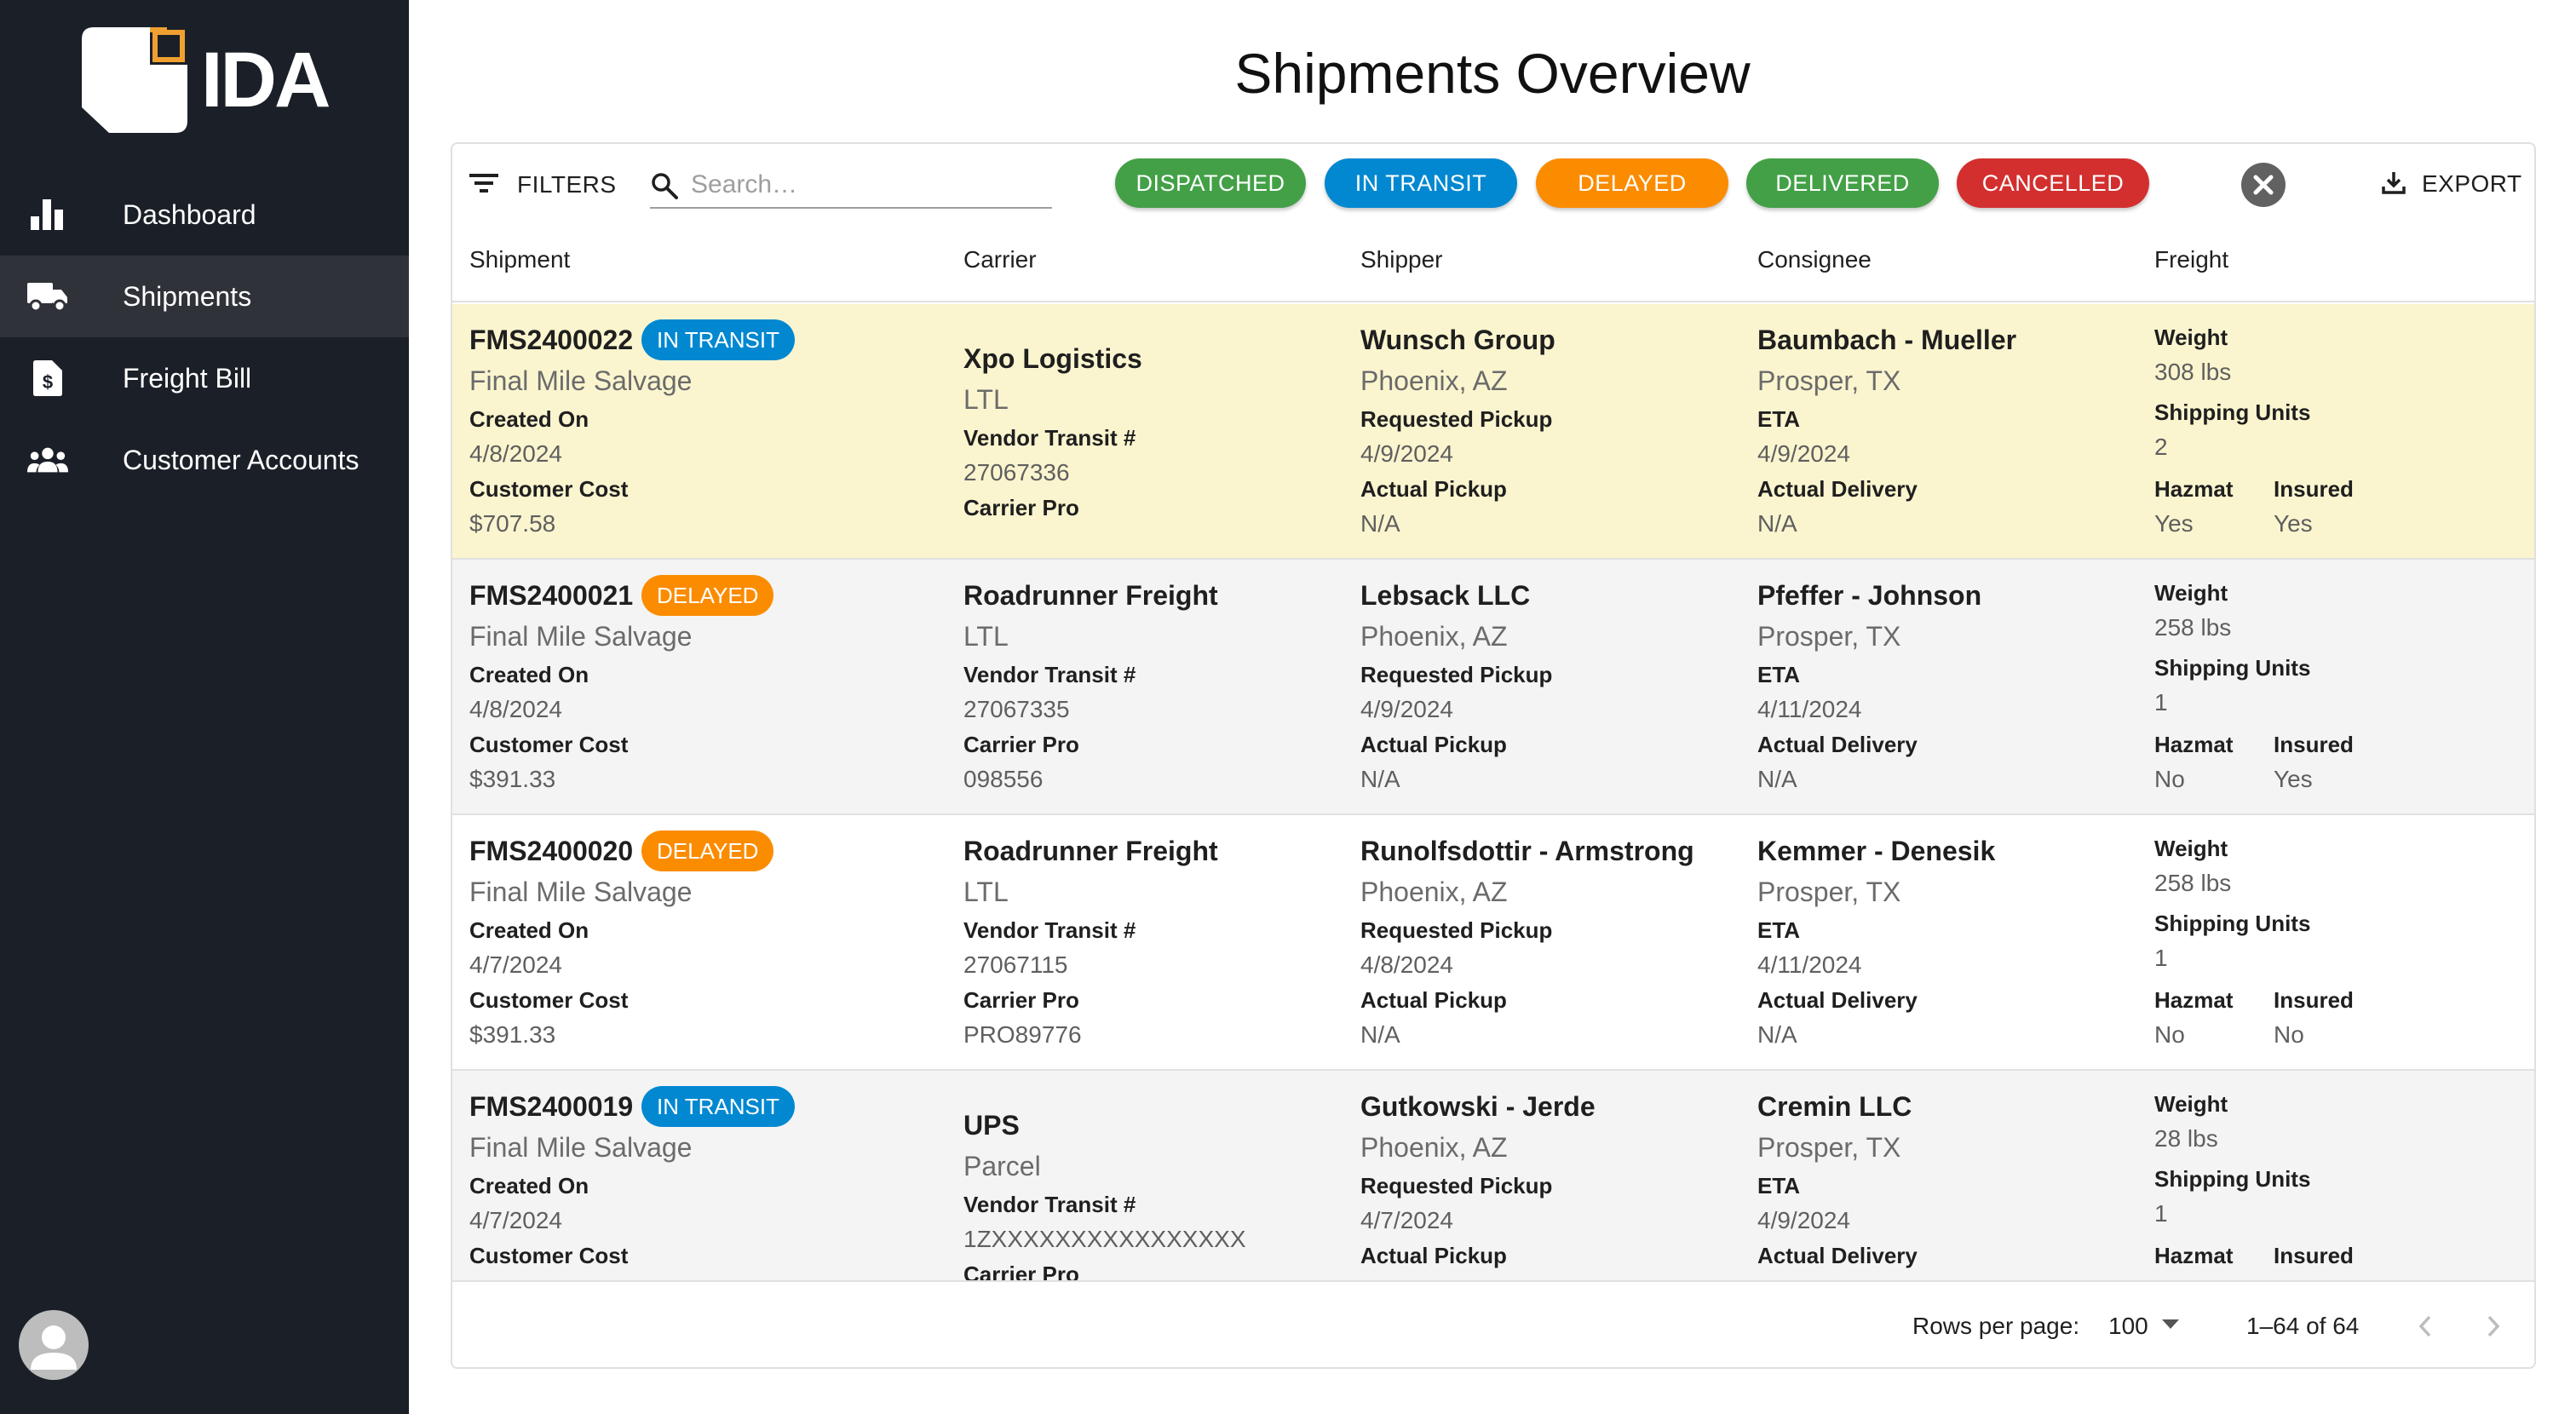 The width and height of the screenshot is (2576, 1414). I want to click on eta-value: 4/9/2024, so click(1803, 1220).